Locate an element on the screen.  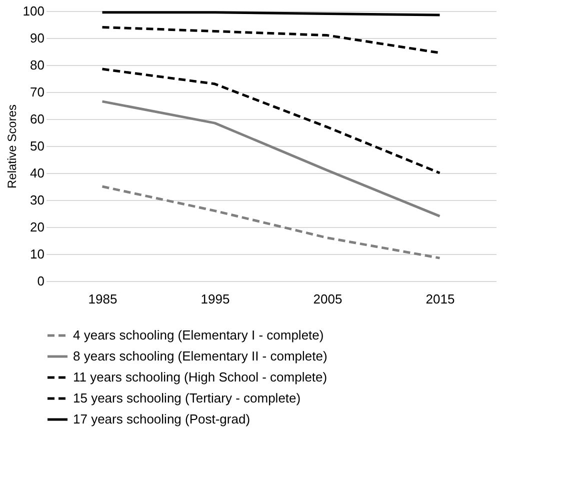
y-tick-label: 40 is located at coordinates (37, 173).